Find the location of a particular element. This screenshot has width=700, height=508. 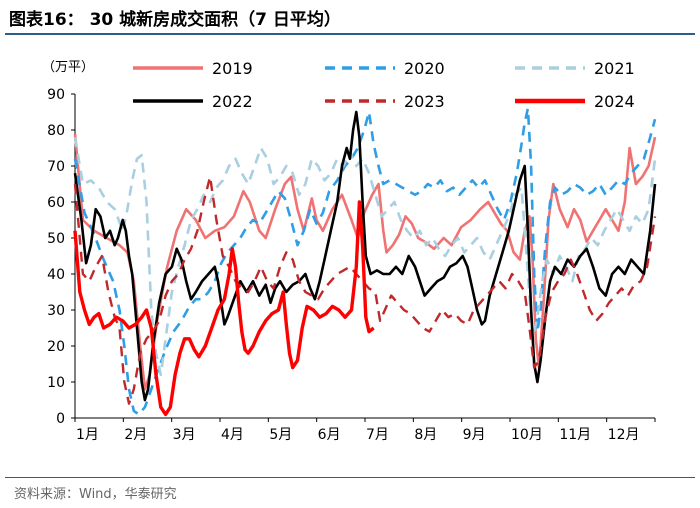

legend-label-2021: 2021 is located at coordinates (614, 68).